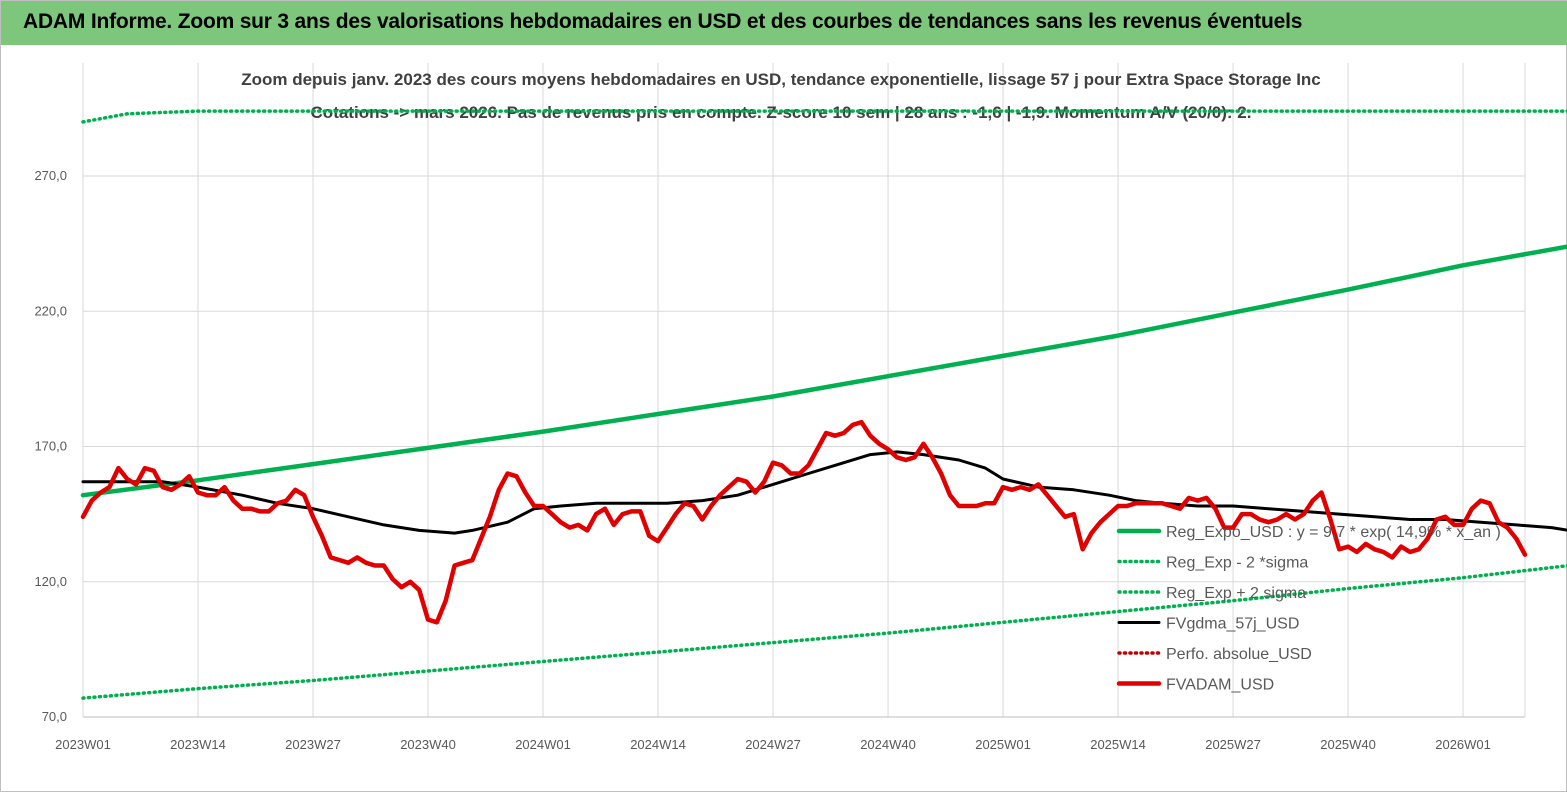 Image resolution: width=1567 pixels, height=793 pixels. What do you see at coordinates (50, 310) in the screenshot?
I see `y-tick-label: 220,0` at bounding box center [50, 310].